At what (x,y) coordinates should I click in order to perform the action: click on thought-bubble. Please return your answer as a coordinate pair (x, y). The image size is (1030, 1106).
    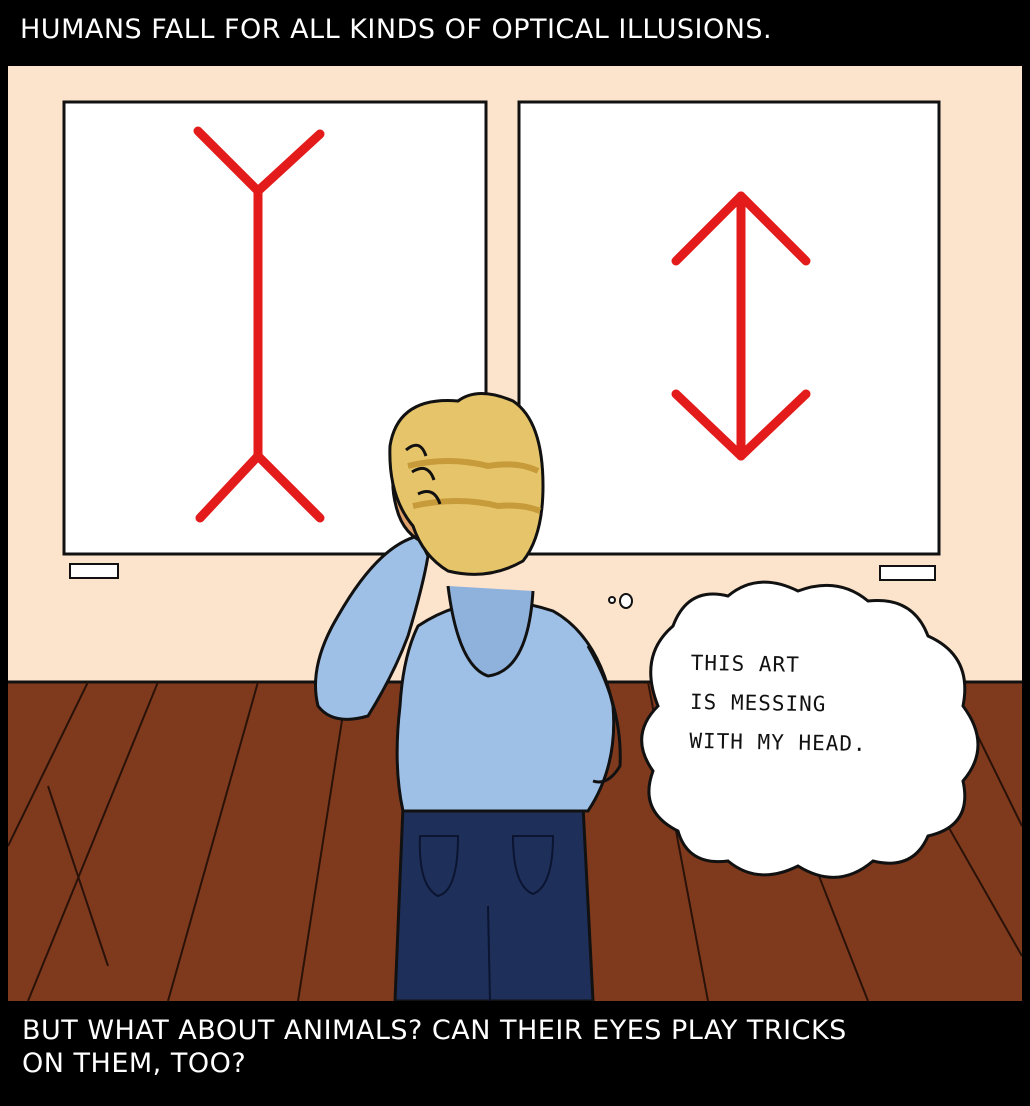
    Looking at the image, I should click on (794, 729).